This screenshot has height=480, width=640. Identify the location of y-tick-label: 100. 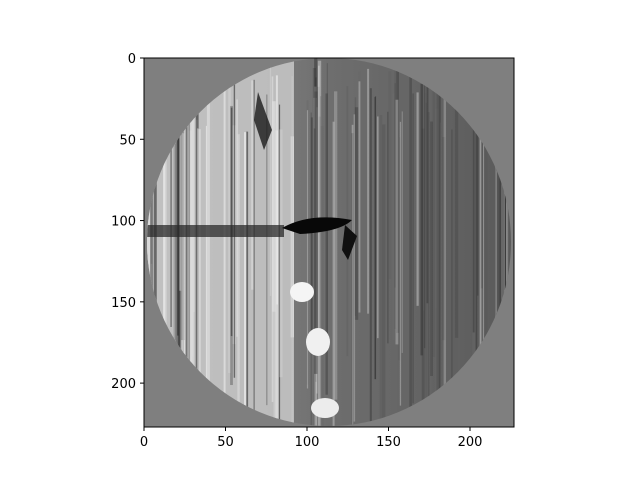
(123, 222).